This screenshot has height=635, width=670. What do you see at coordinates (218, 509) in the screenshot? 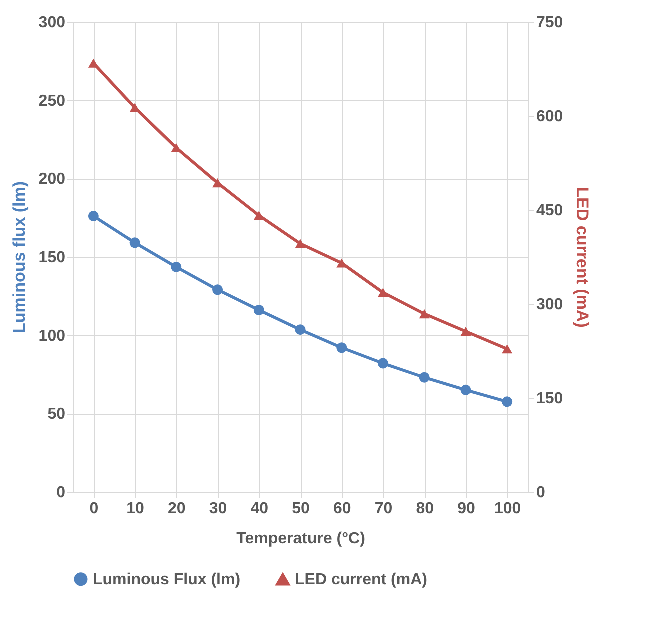
I see `x-tick-label: 30` at bounding box center [218, 509].